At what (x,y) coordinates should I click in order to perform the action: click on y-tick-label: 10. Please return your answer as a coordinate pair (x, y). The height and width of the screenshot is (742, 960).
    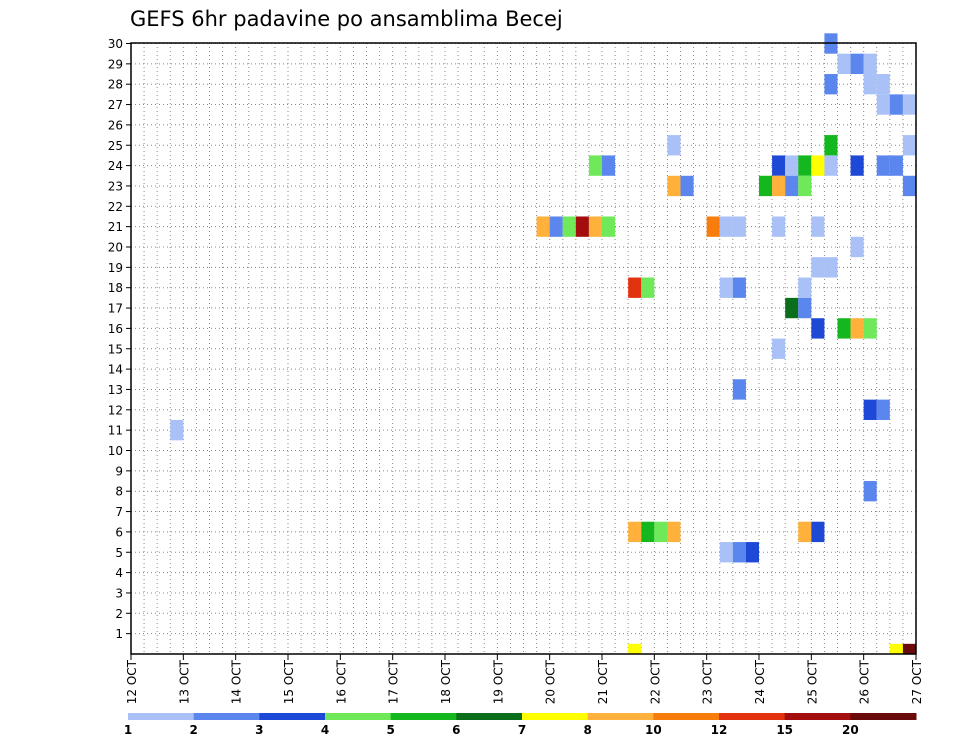
    Looking at the image, I should click on (115, 451).